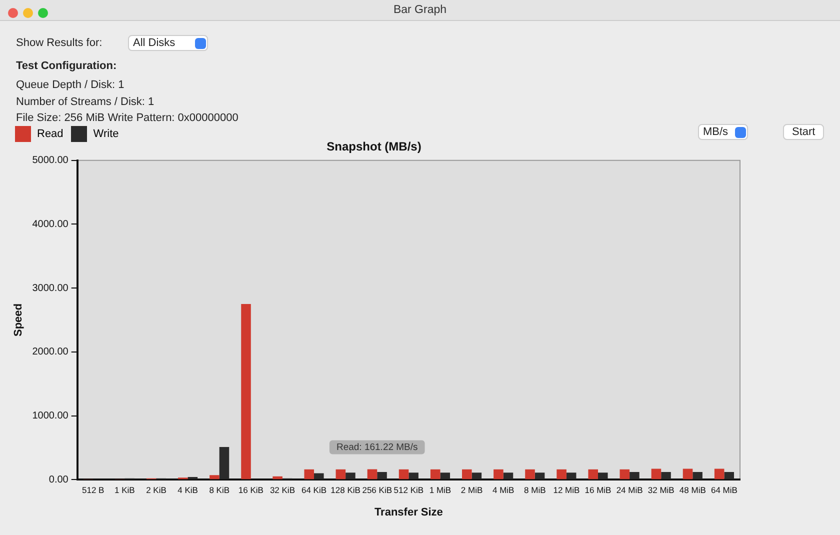 The width and height of the screenshot is (840, 535). I want to click on text: Show Results for:, so click(59, 43).